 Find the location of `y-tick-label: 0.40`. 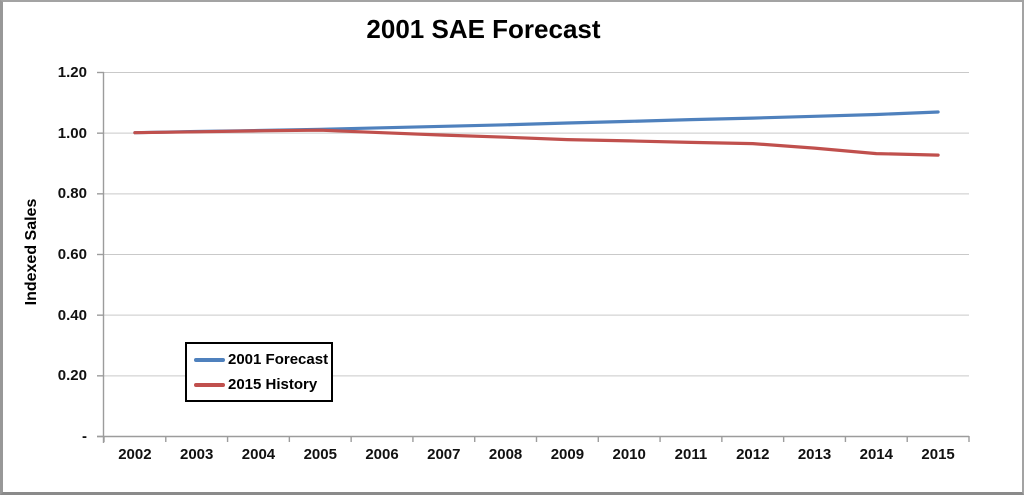

y-tick-label: 0.40 is located at coordinates (72, 315).